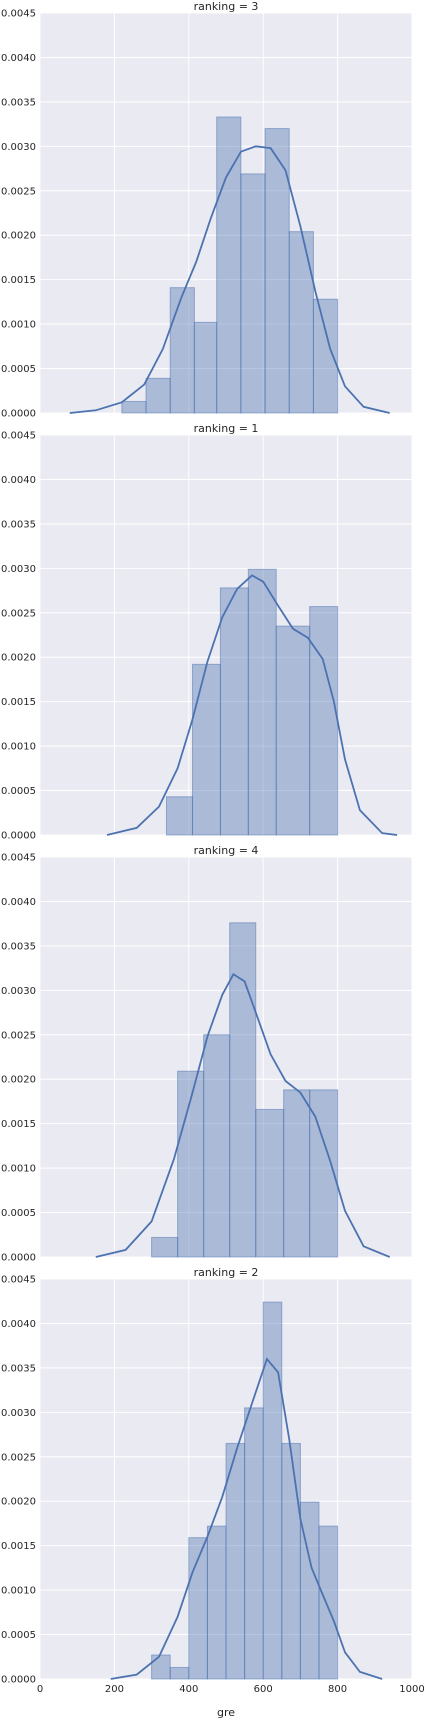 The width and height of the screenshot is (424, 1722). What do you see at coordinates (226, 1272) in the screenshot?
I see `facet-title: ranking = 2` at bounding box center [226, 1272].